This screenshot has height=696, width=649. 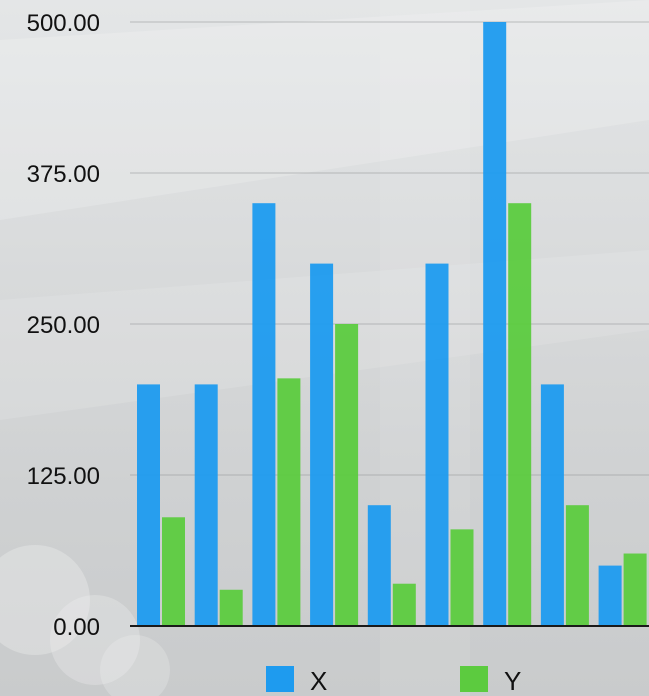 I want to click on legend-swatch-y, so click(x=474, y=679).